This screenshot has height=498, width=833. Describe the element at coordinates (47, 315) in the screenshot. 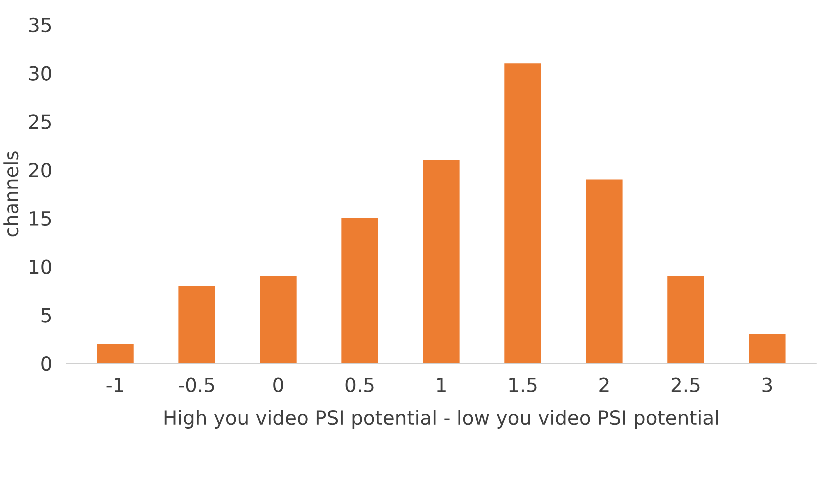

I see `y-tick-label: 5` at that location.